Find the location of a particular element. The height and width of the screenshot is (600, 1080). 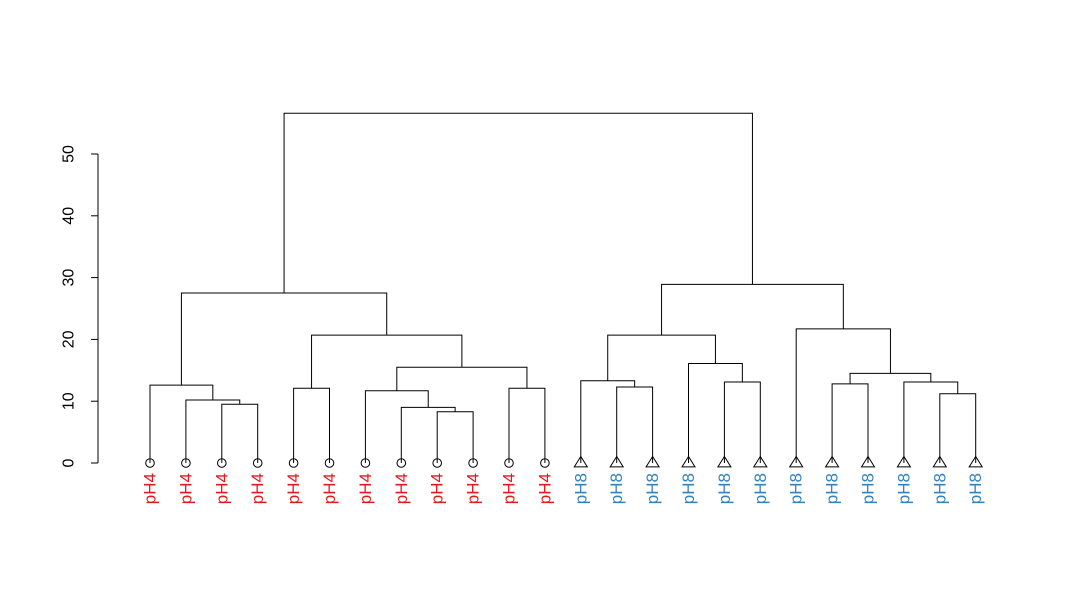

y-tick-label: 30 is located at coordinates (69, 278).